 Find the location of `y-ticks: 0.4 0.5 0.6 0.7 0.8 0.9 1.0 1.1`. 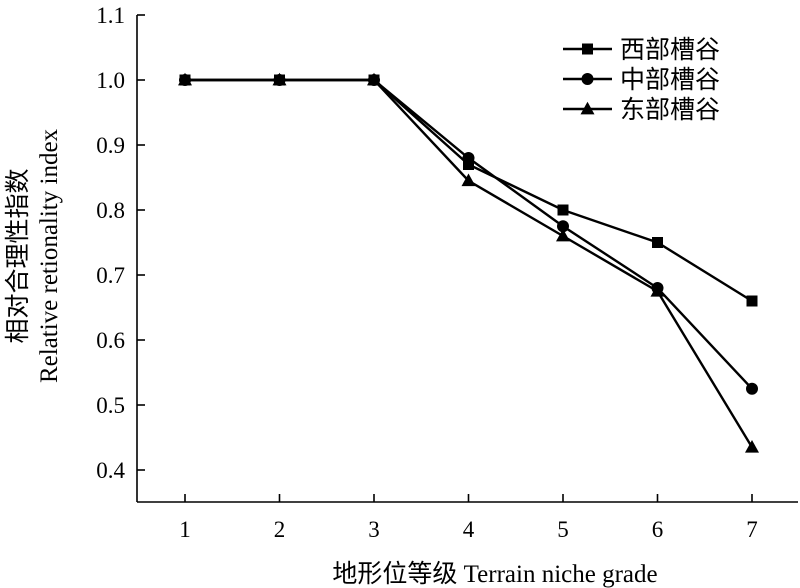

y-ticks: 0.4 0.5 0.6 0.7 0.8 0.9 1.0 1.1 is located at coordinates (120, 243).